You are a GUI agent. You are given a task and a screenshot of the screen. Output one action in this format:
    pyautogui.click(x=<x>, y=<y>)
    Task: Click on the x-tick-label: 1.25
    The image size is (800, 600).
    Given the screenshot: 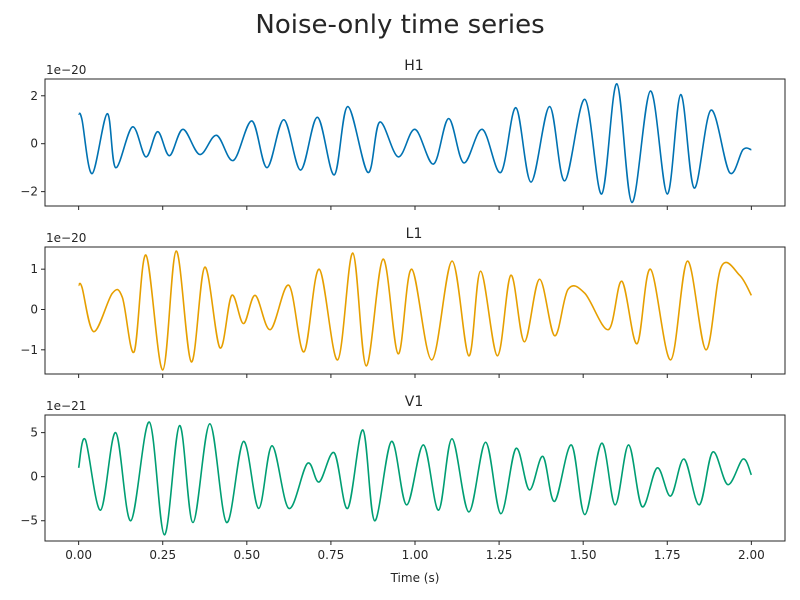 What is the action you would take?
    pyautogui.click(x=499, y=555)
    